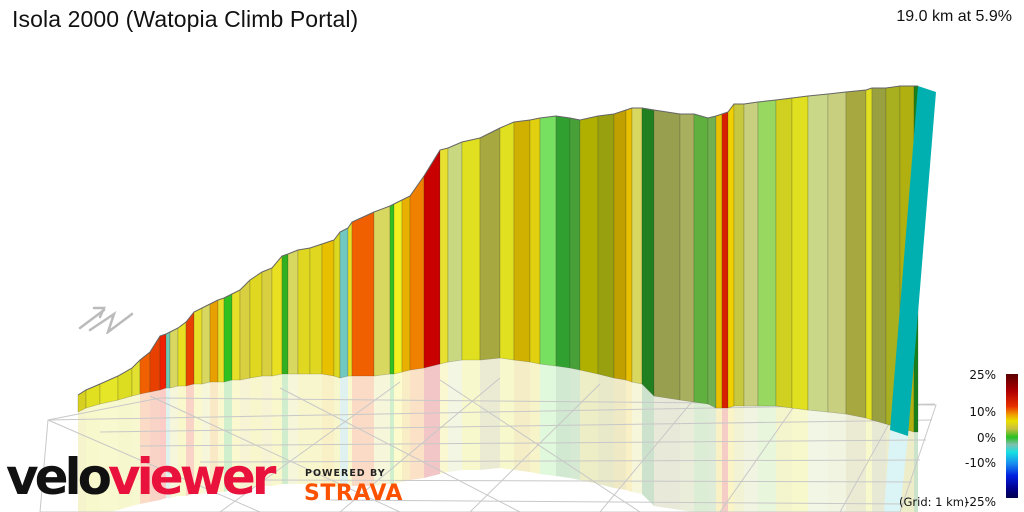 The image size is (1024, 512). Describe the element at coordinates (934, 502) in the screenshot. I see `grid-scale-note: (Grid: 1 km)` at that location.